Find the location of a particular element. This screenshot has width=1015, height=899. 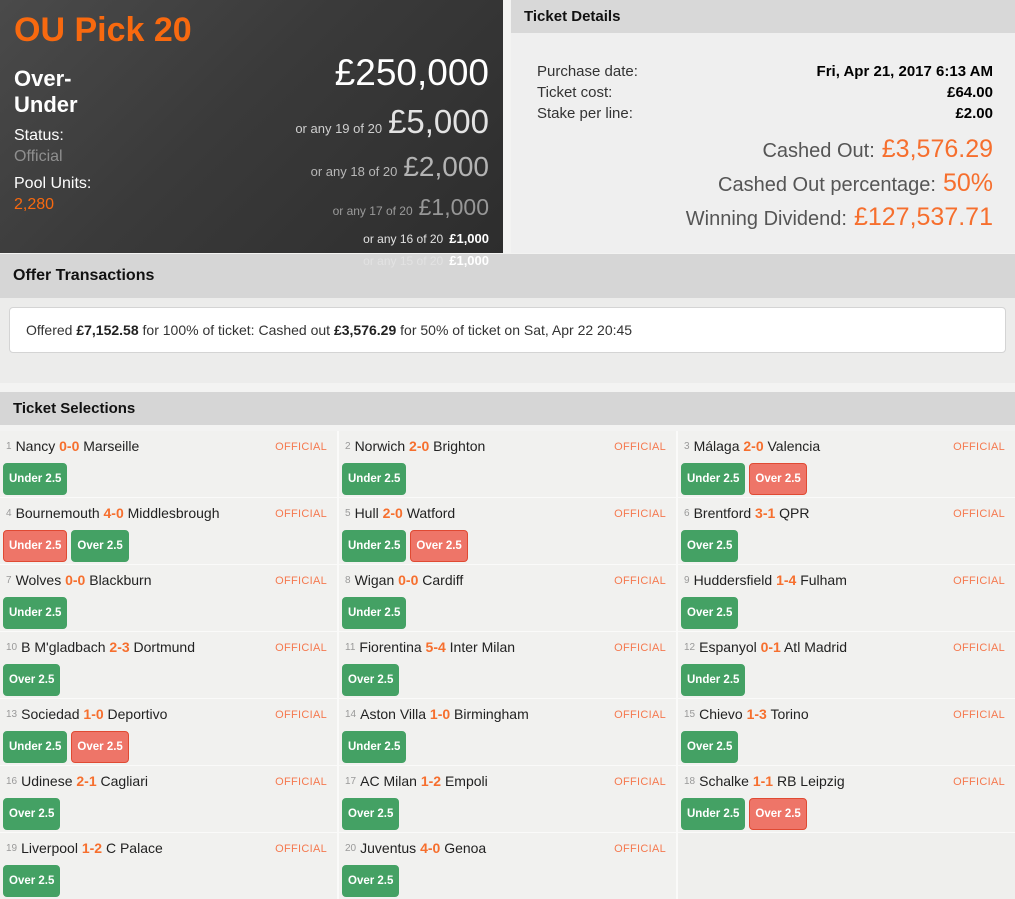

match-score: 4-0 is located at coordinates (430, 848).